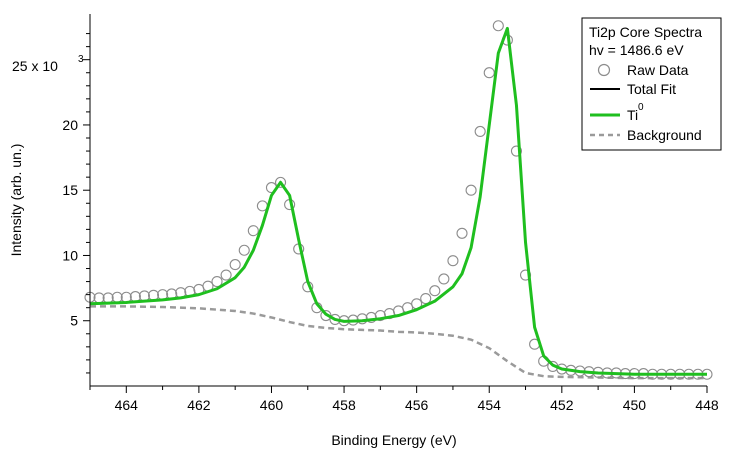 This screenshot has width=739, height=459. What do you see at coordinates (16, 200) in the screenshot?
I see `y-axis-label: Intensity (arb. un.)` at bounding box center [16, 200].